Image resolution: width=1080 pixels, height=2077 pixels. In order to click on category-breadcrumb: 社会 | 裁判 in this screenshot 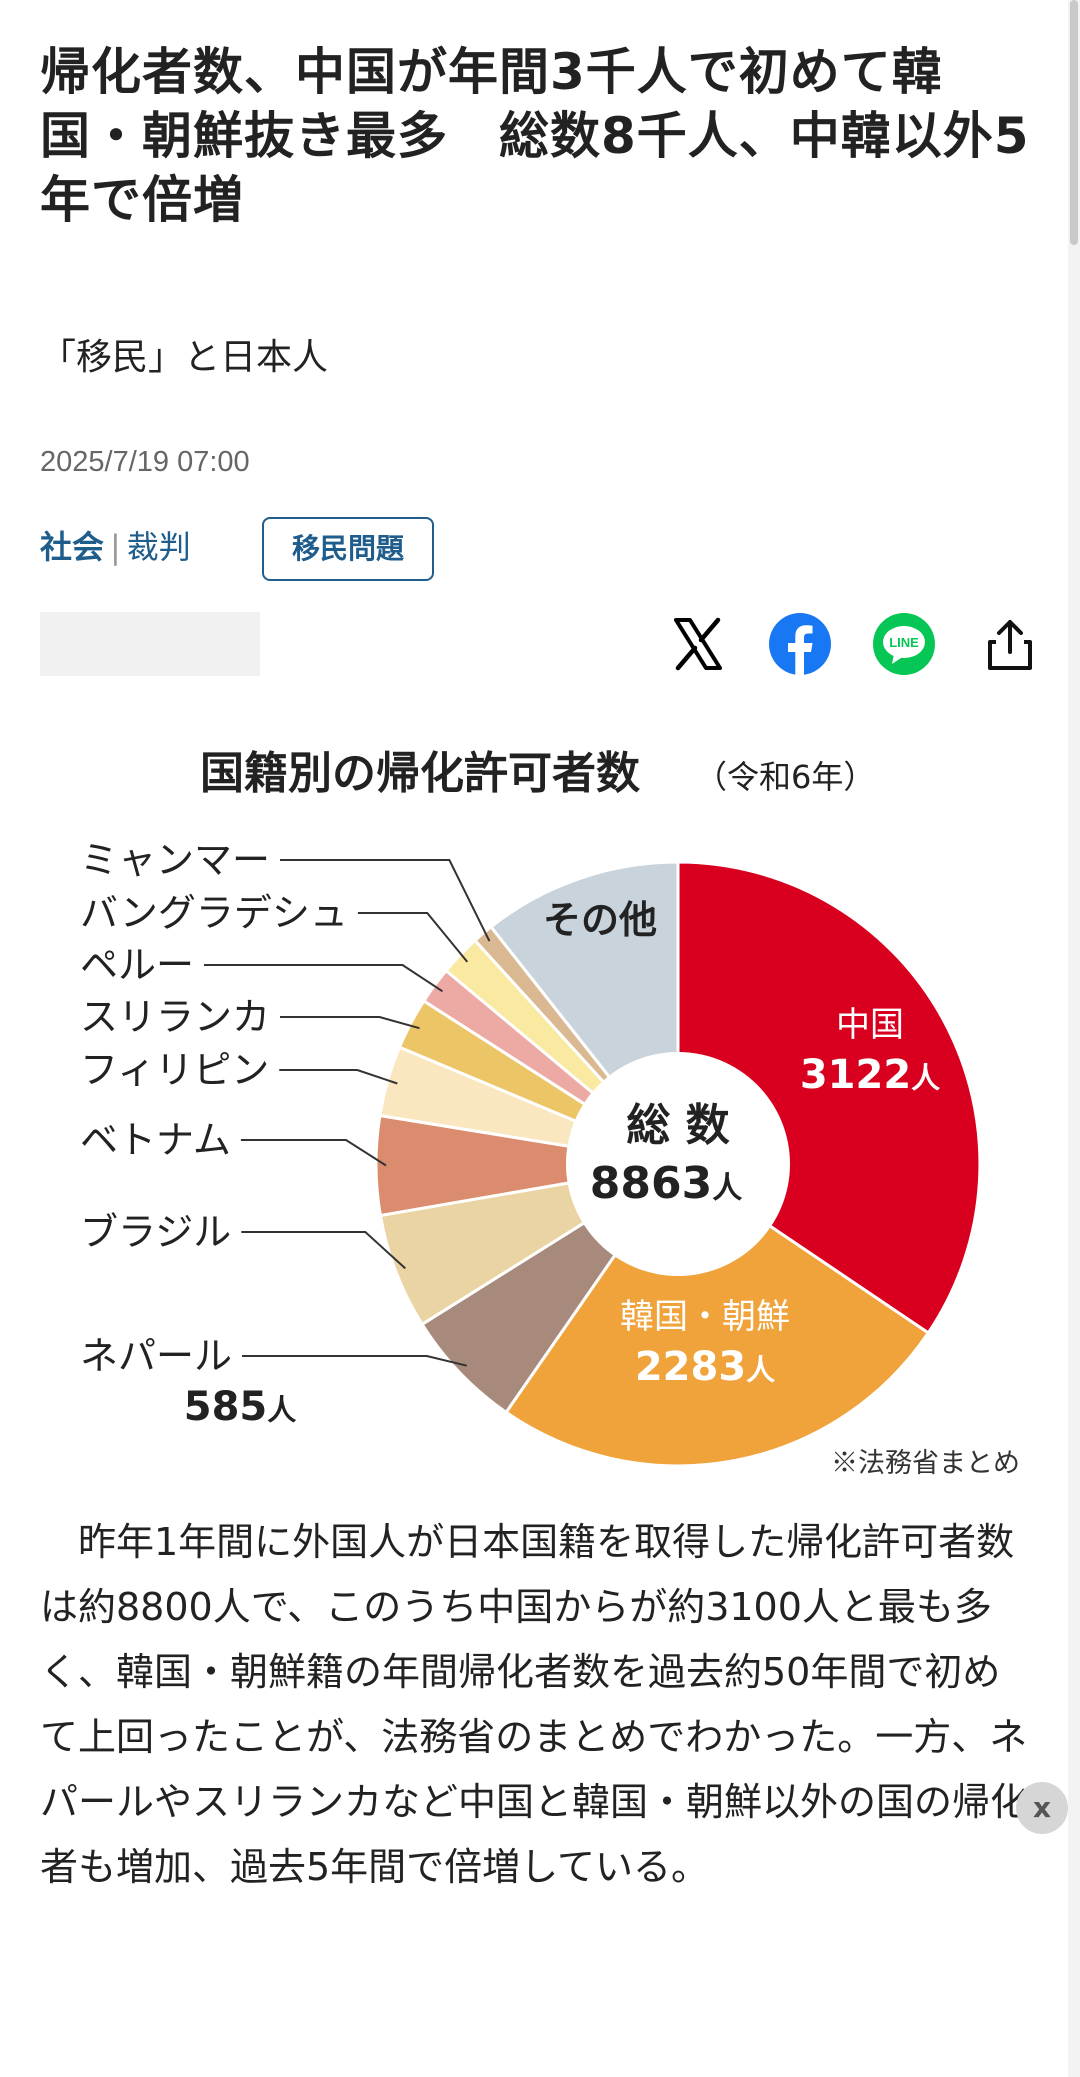, I will do `click(115, 545)`.